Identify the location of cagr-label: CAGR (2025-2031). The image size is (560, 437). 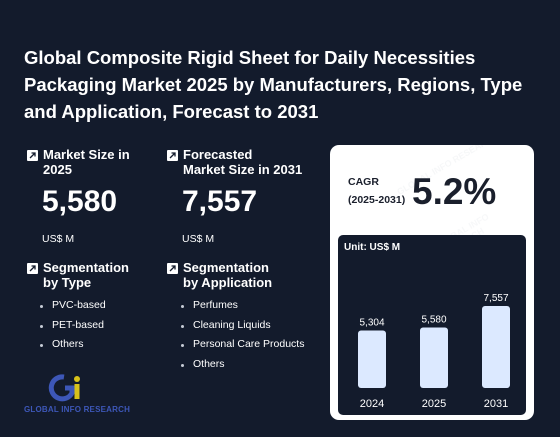
(377, 191).